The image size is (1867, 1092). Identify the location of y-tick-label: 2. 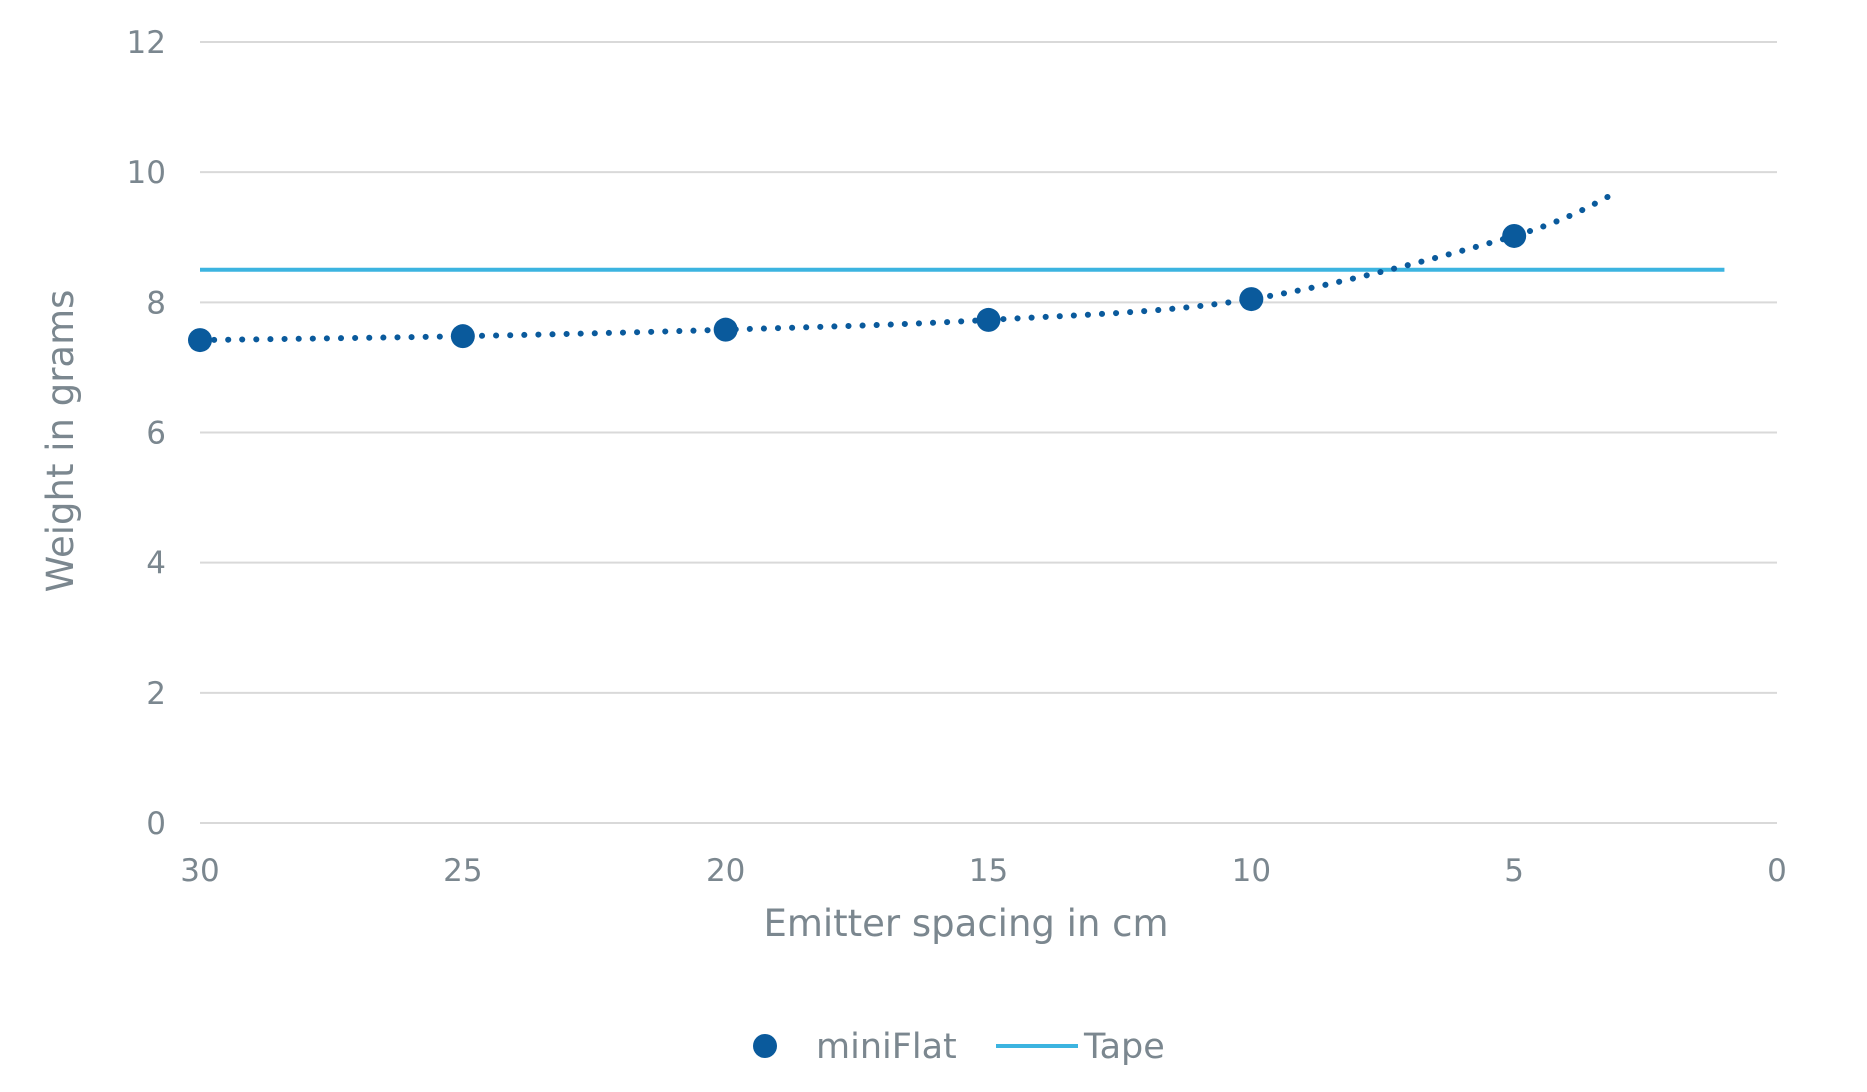
(156, 694).